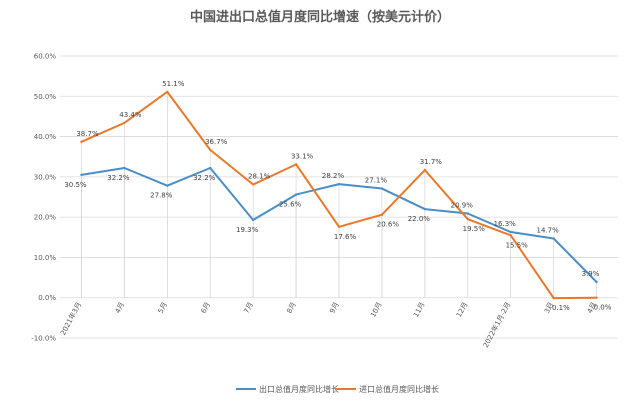 The height and width of the screenshot is (402, 640). Describe the element at coordinates (130, 115) in the screenshot. I see `data-label: 43.4%` at that location.